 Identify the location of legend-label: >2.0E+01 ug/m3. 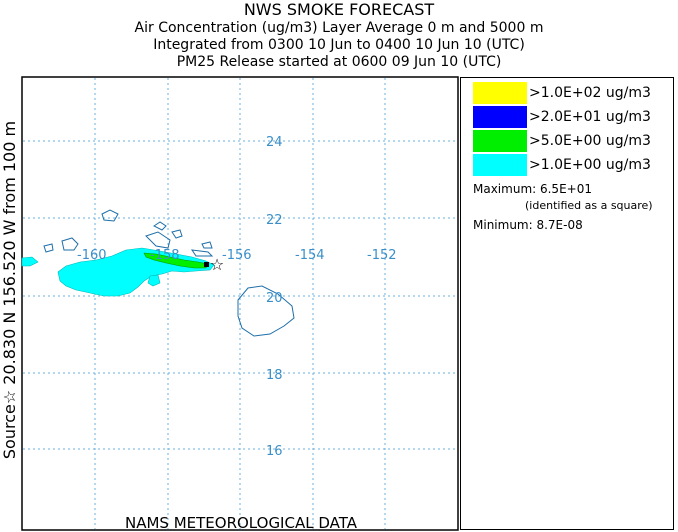
(590, 117).